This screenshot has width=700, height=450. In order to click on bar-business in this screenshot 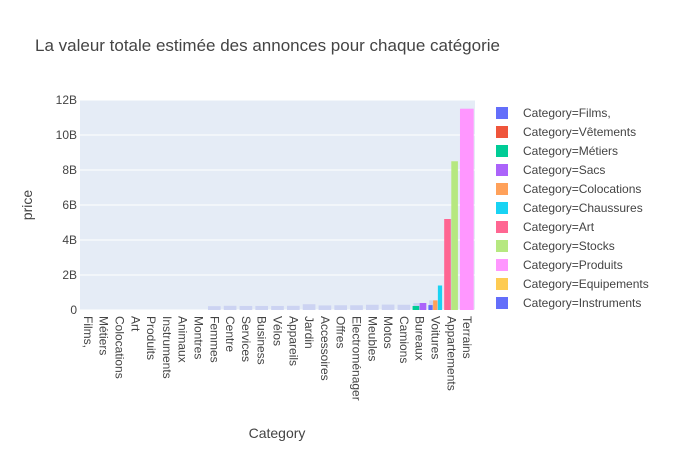, I will do `click(262, 307)`.